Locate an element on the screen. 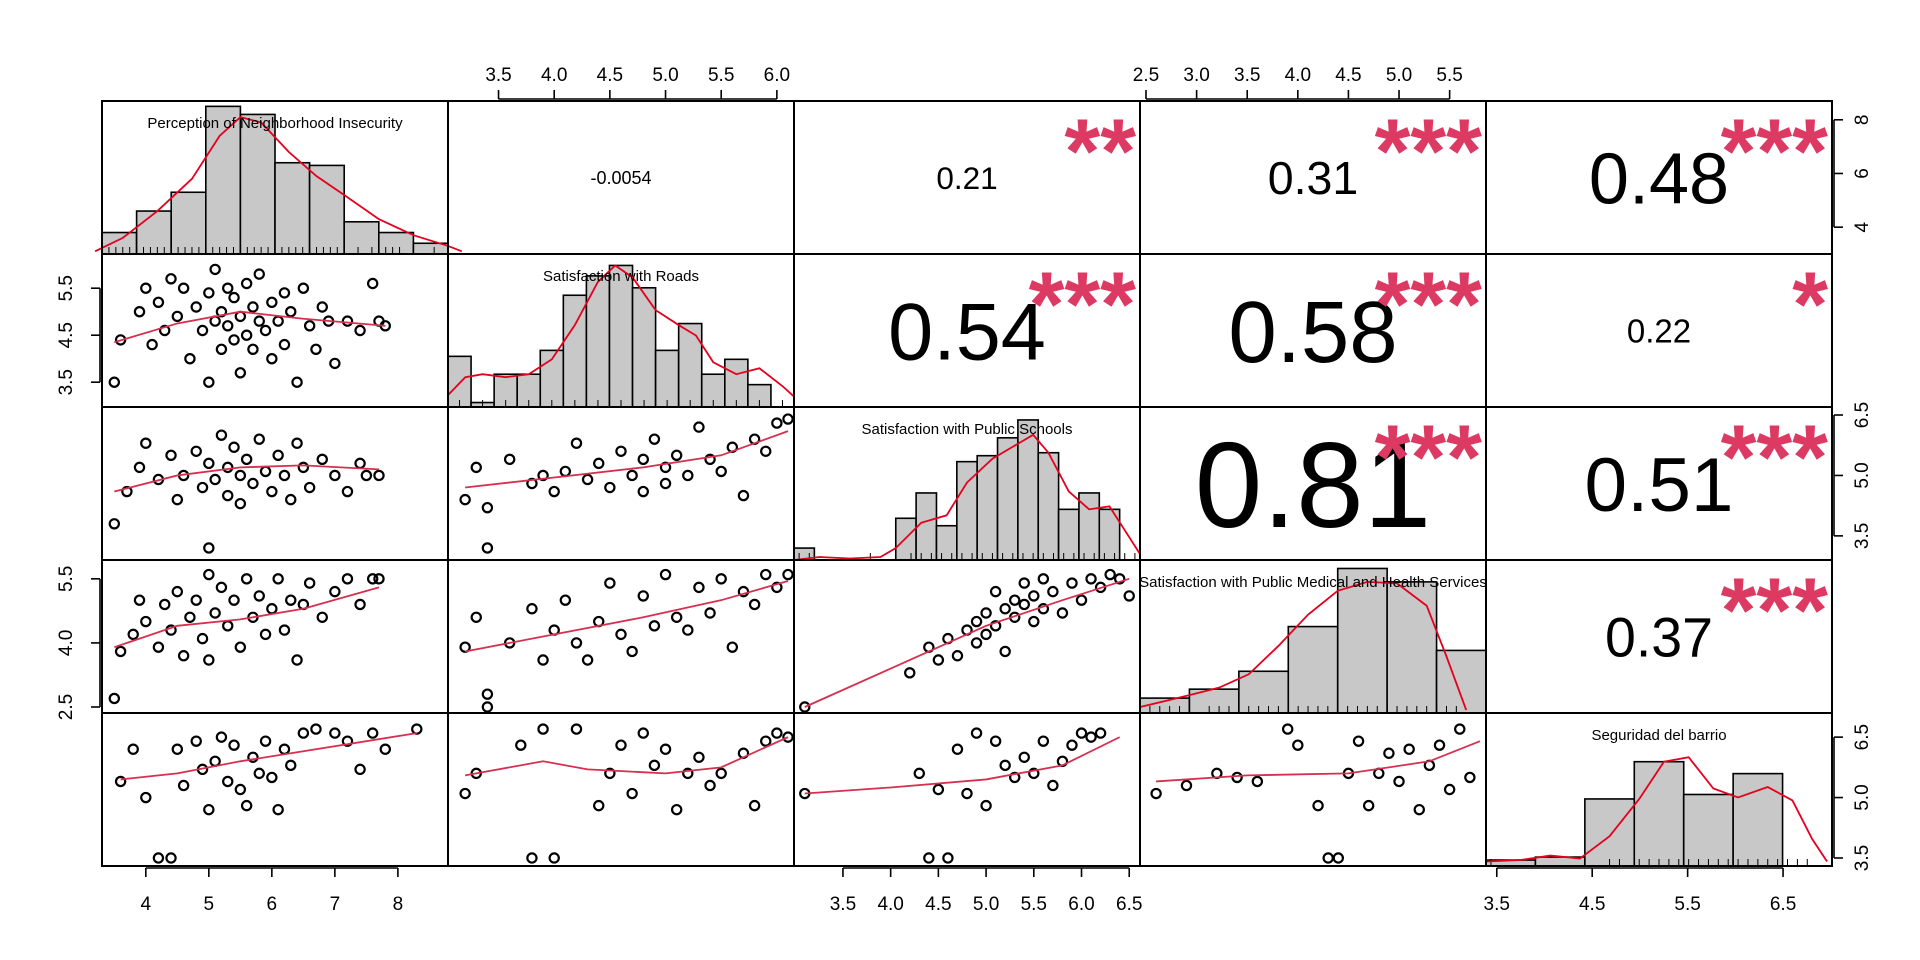 The height and width of the screenshot is (960, 1920). diagonal-variable-label: Perception of Neighborhood Insecurity is located at coordinates (275, 123).